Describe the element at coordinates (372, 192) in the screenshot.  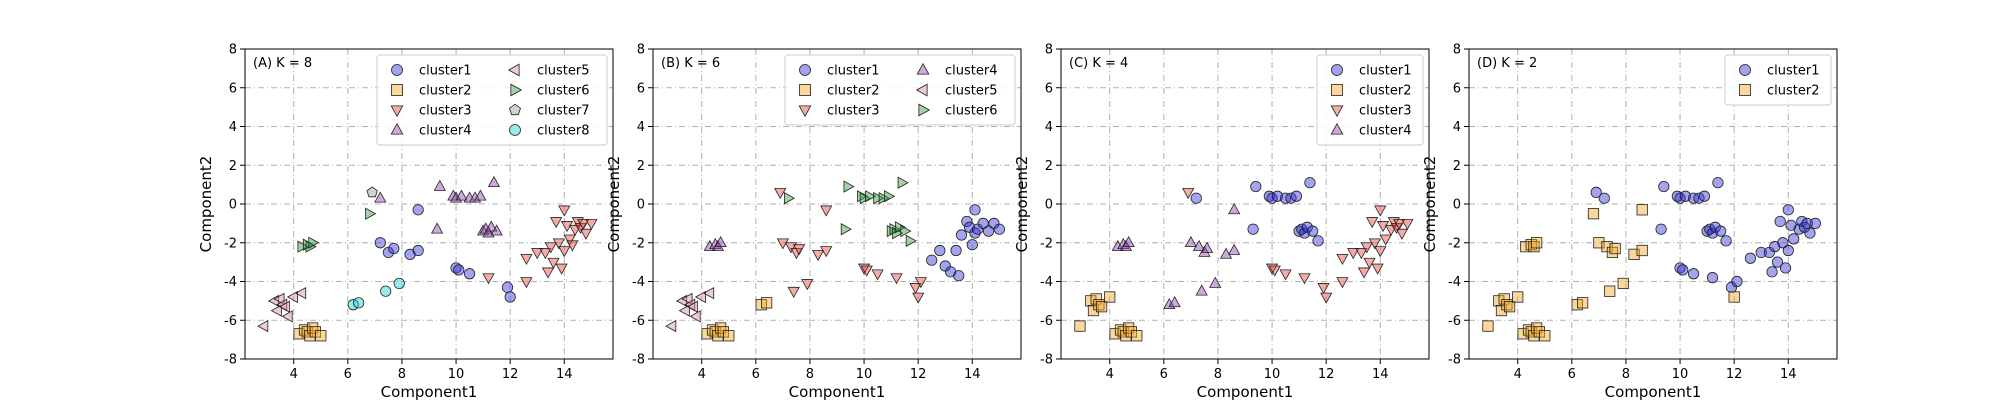
I see `series-cluster7` at that location.